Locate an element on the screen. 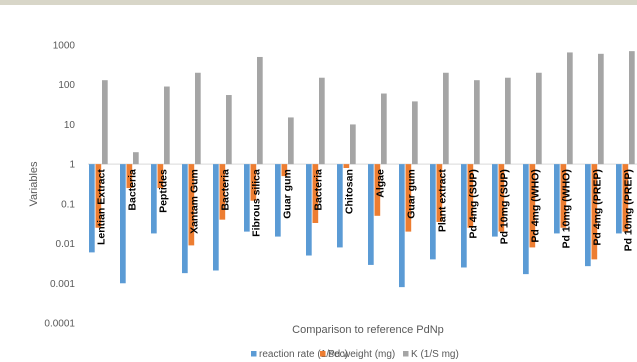 Image resolution: width=637 pixels, height=362 pixels. category-label: Lentian Extract is located at coordinates (101, 207).